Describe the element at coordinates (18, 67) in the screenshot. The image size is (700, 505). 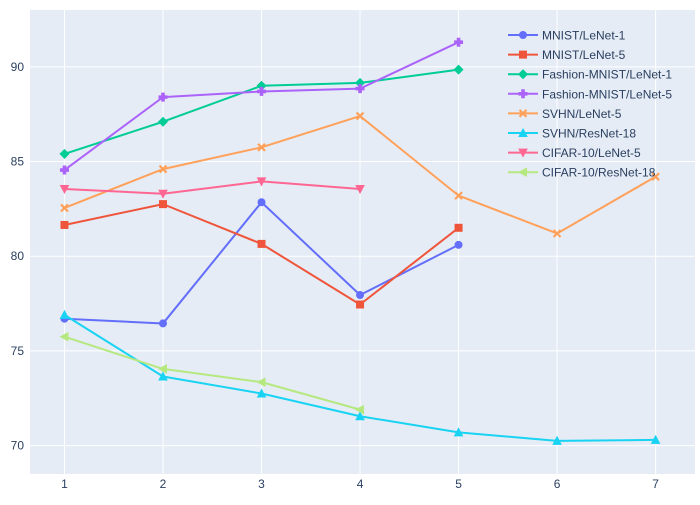
I see `y-tick-label: 90` at that location.